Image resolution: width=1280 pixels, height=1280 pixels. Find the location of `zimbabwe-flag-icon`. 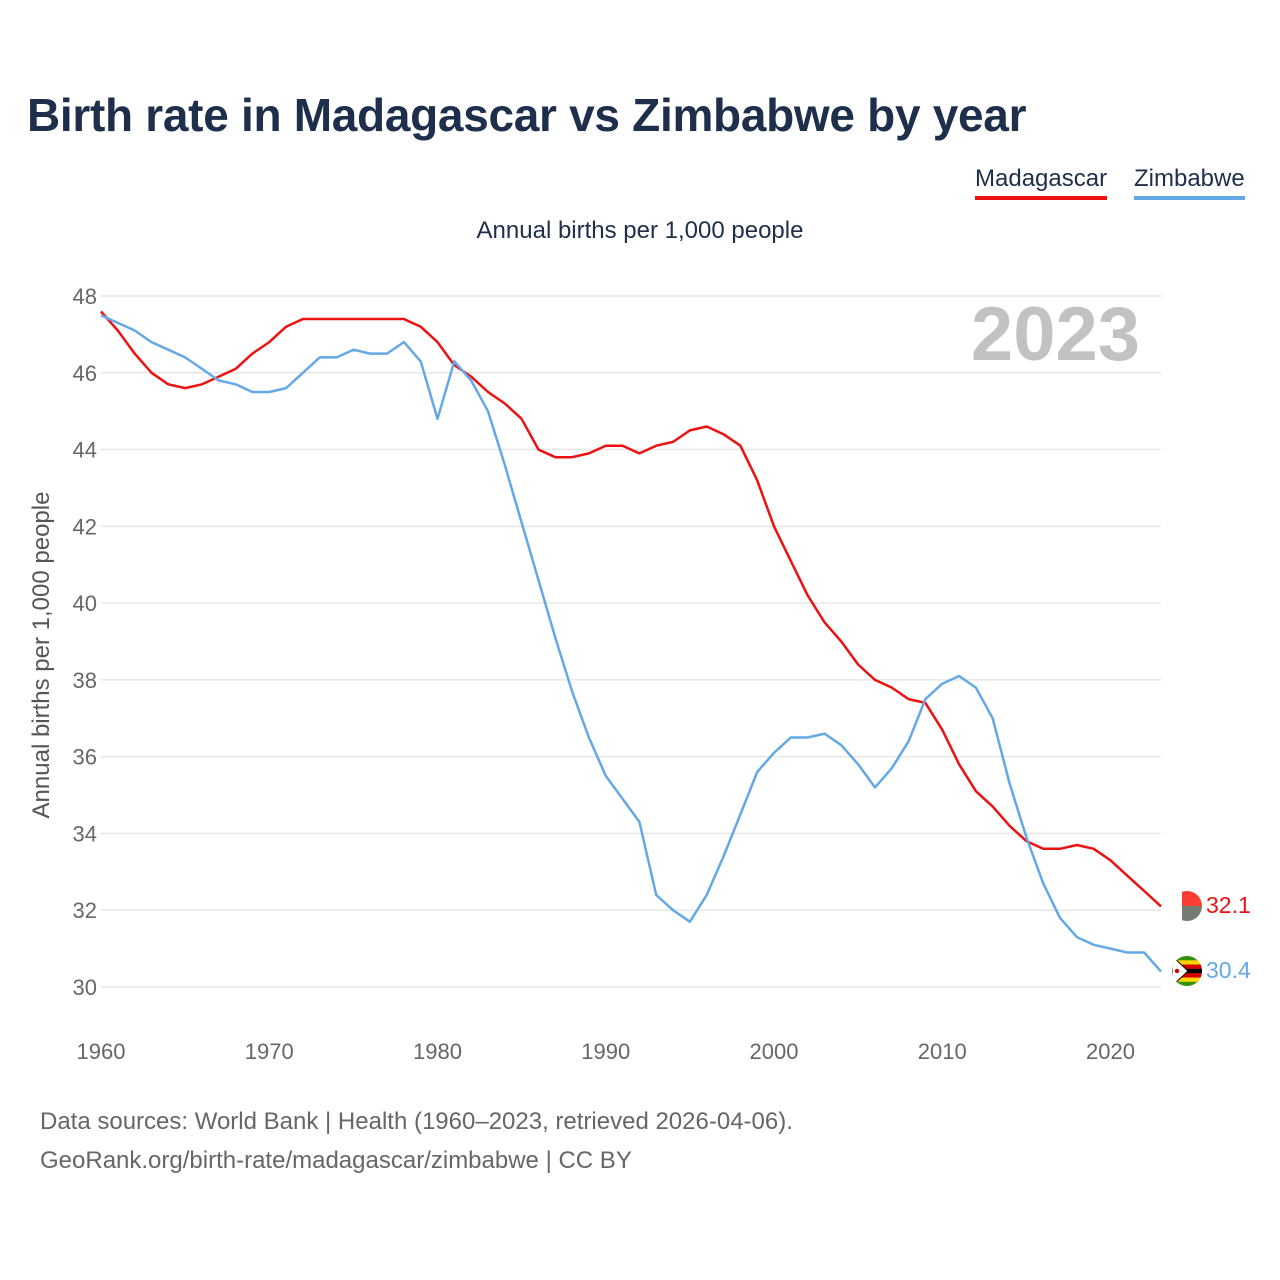

zimbabwe-flag-icon is located at coordinates (1187, 971).